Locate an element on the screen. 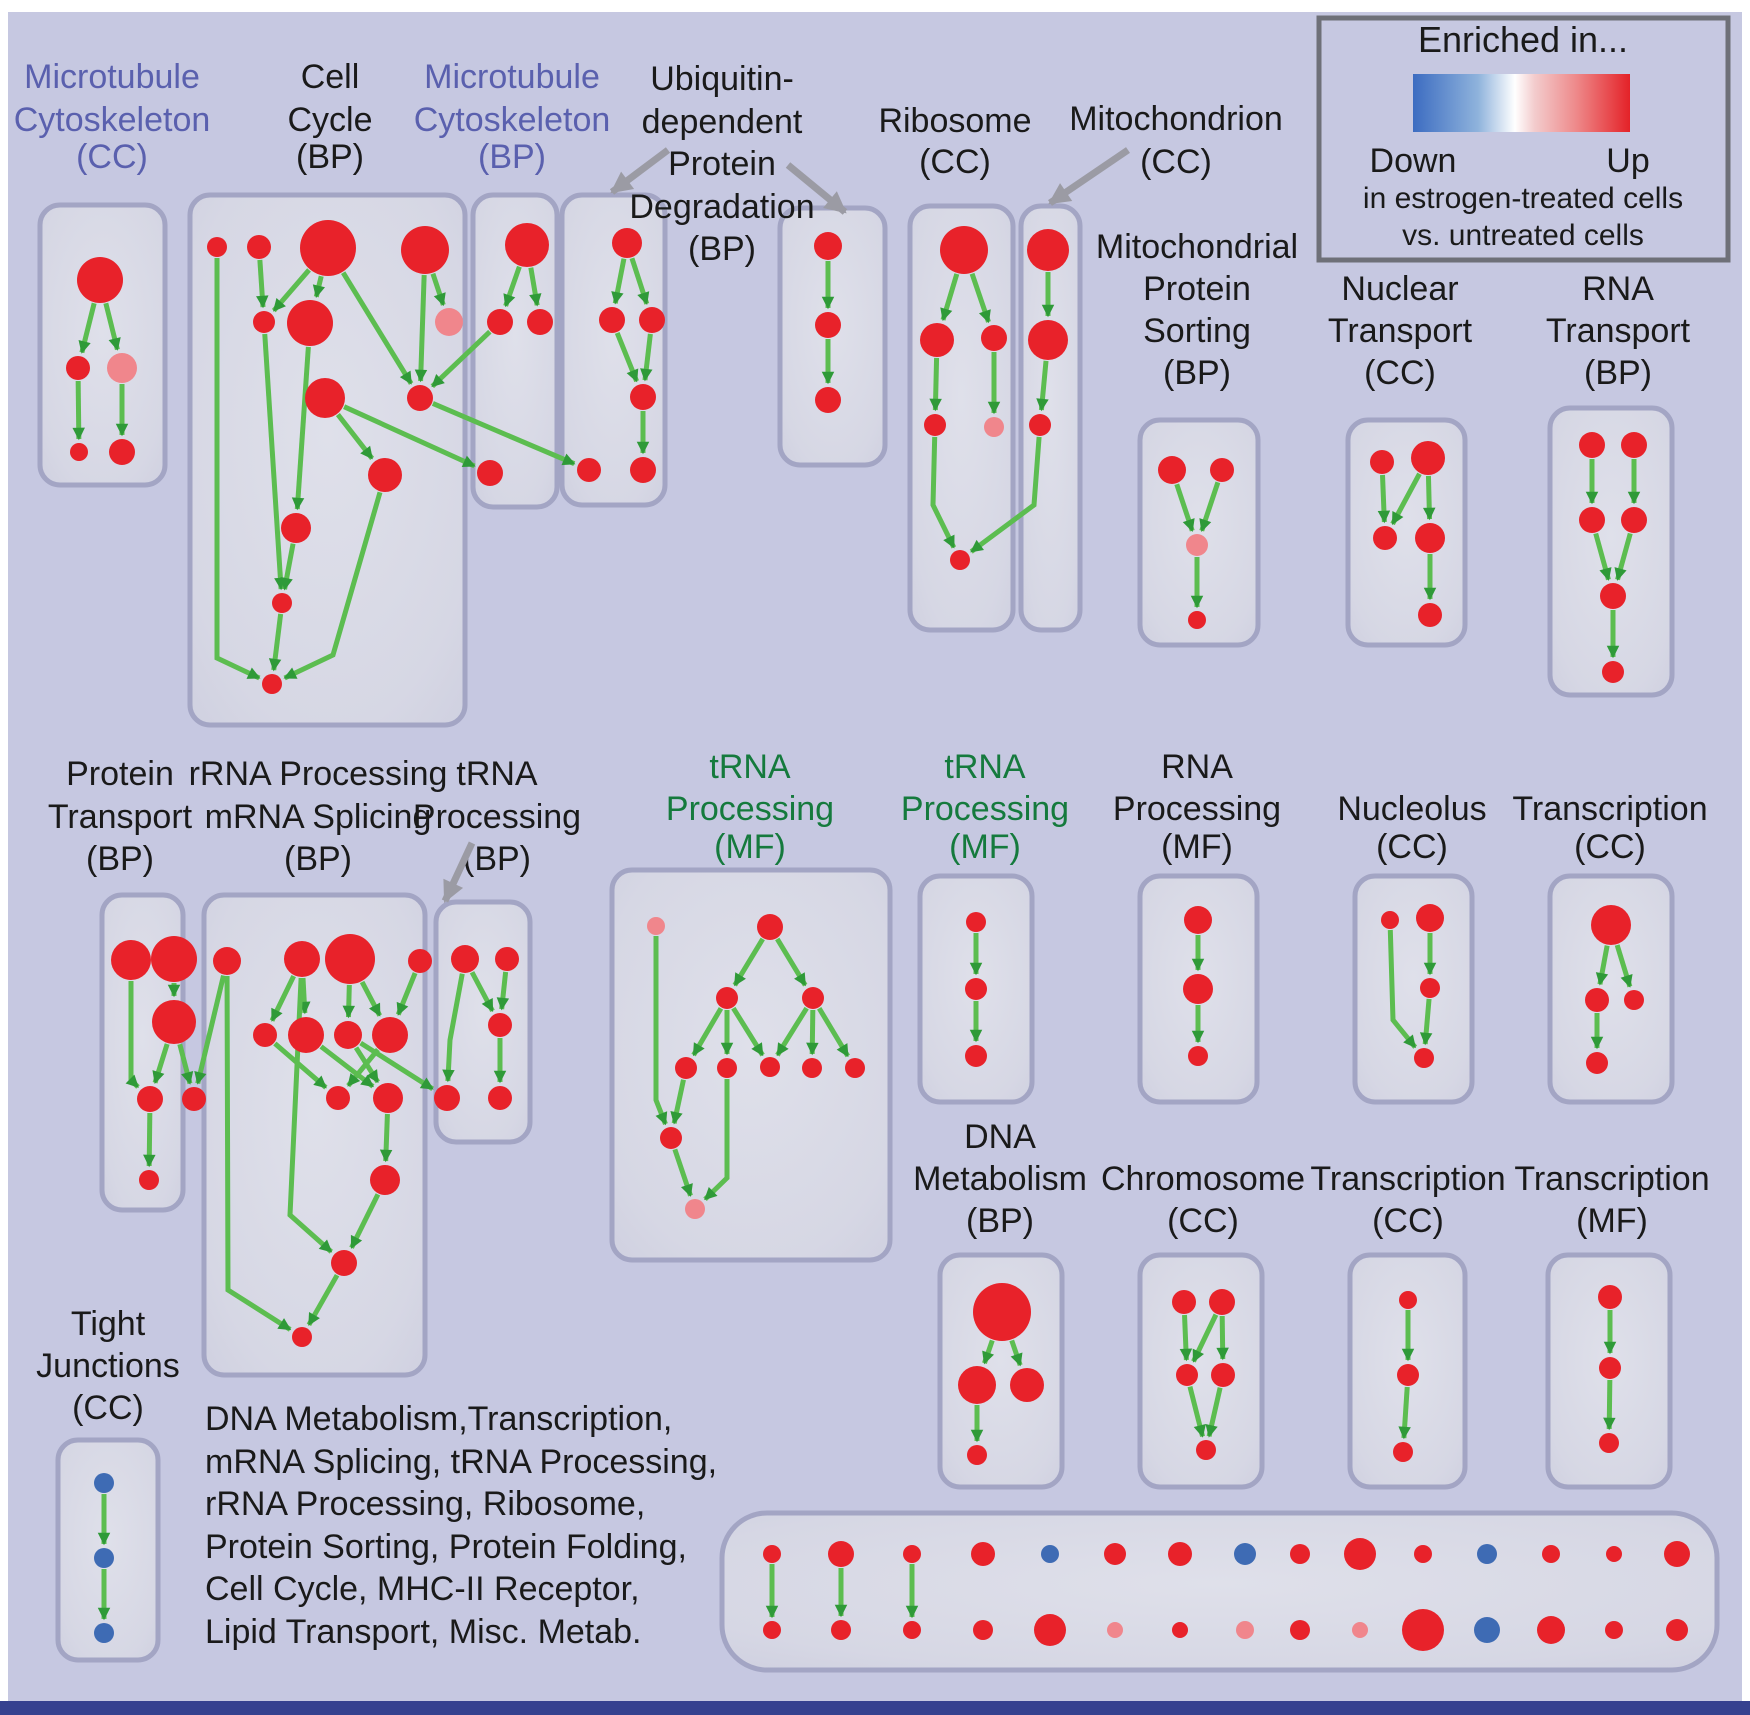 This screenshot has height=1715, width=1750. go-term-node-mtbp-m3 is located at coordinates (540, 322).